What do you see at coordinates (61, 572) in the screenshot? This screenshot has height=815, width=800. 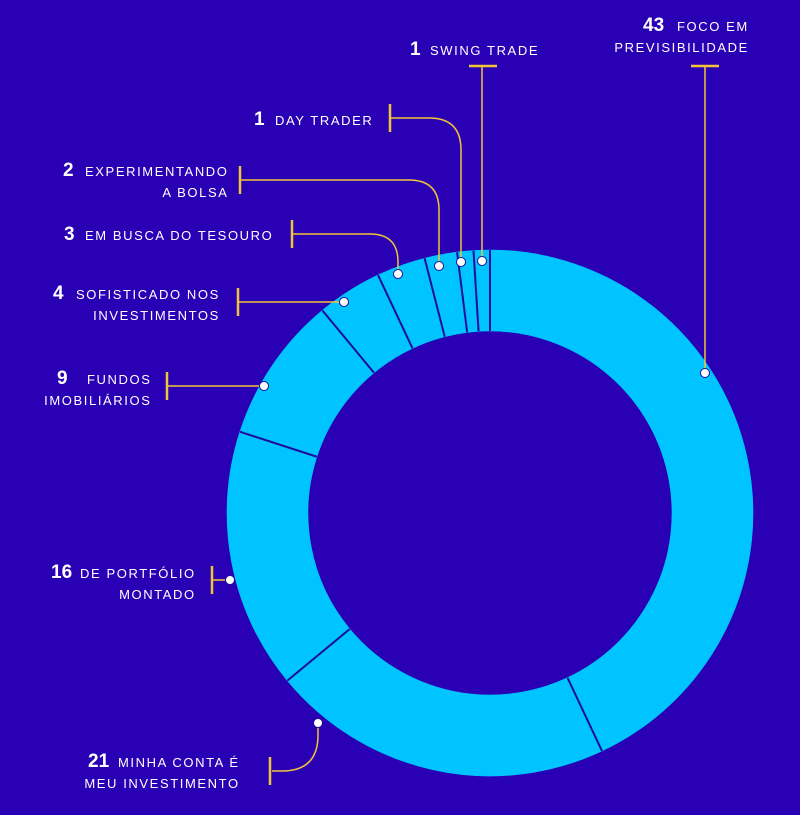 I see `slice-value-label: 16` at bounding box center [61, 572].